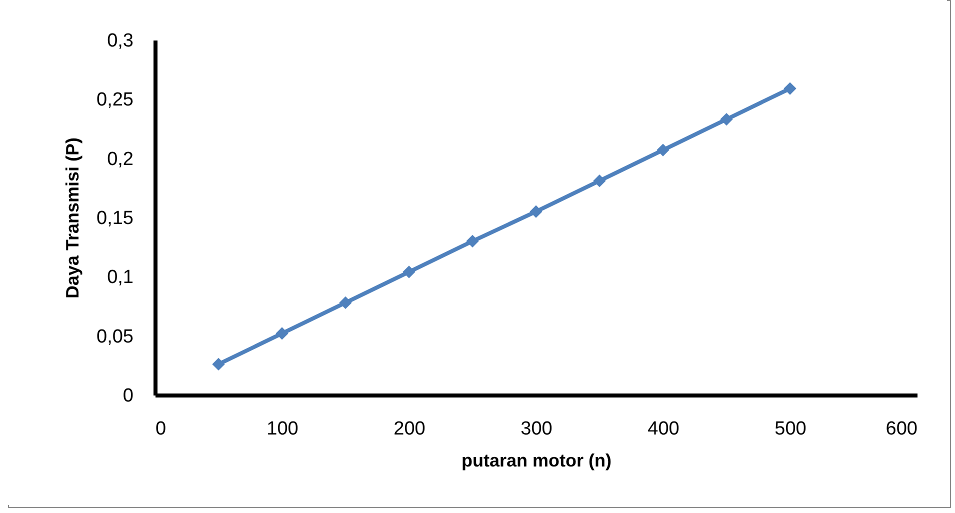 The height and width of the screenshot is (513, 955). Describe the element at coordinates (664, 429) in the screenshot. I see `x-tick-label: 400` at that location.